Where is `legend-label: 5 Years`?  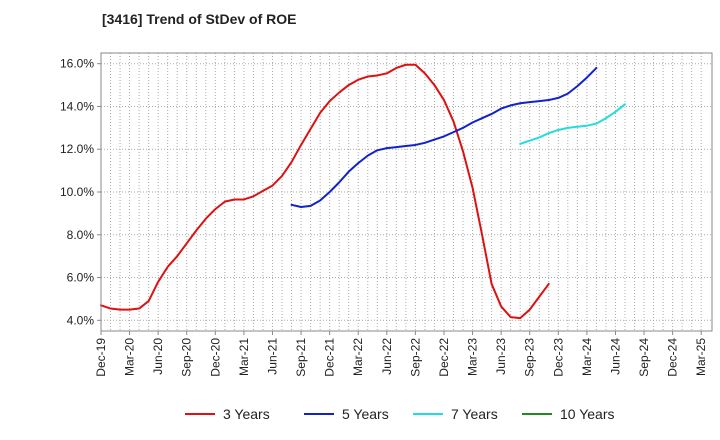
legend-label: 5 Years is located at coordinates (365, 414).